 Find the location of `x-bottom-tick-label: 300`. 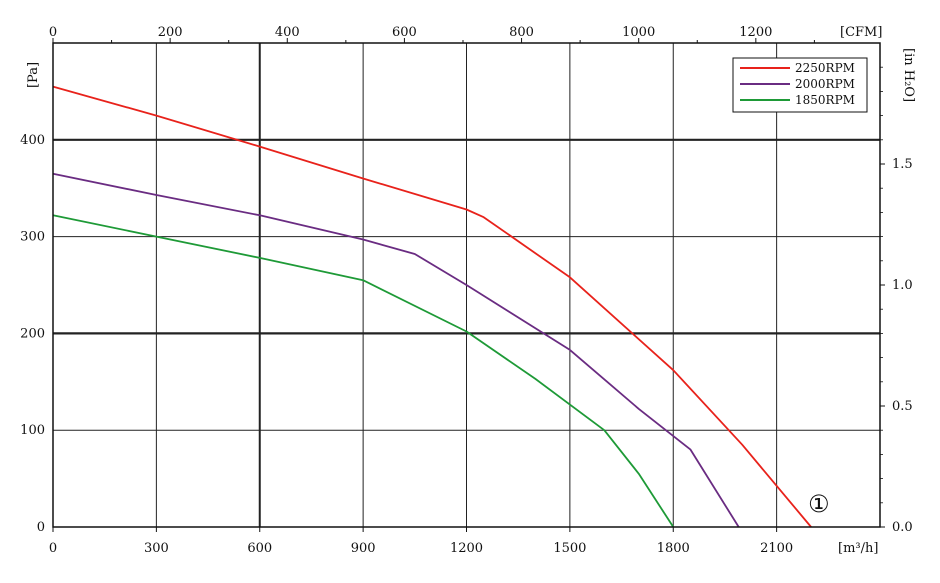

x-bottom-tick-label: 300 is located at coordinates (156, 548).